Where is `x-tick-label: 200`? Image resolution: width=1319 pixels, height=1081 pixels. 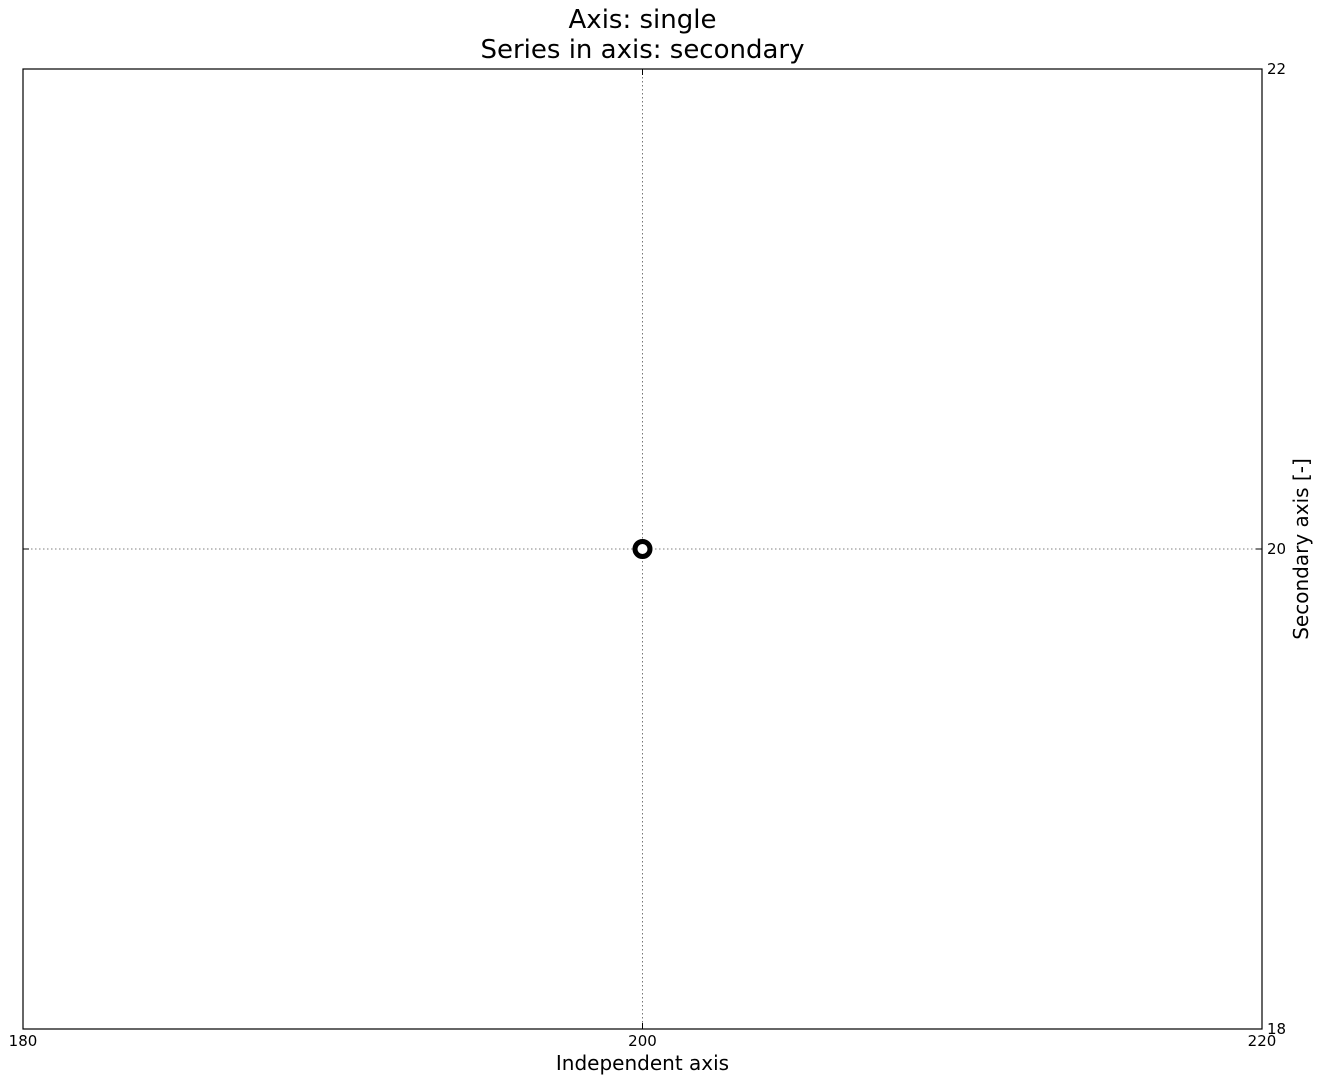
x-tick-label: 200 is located at coordinates (642, 1041).